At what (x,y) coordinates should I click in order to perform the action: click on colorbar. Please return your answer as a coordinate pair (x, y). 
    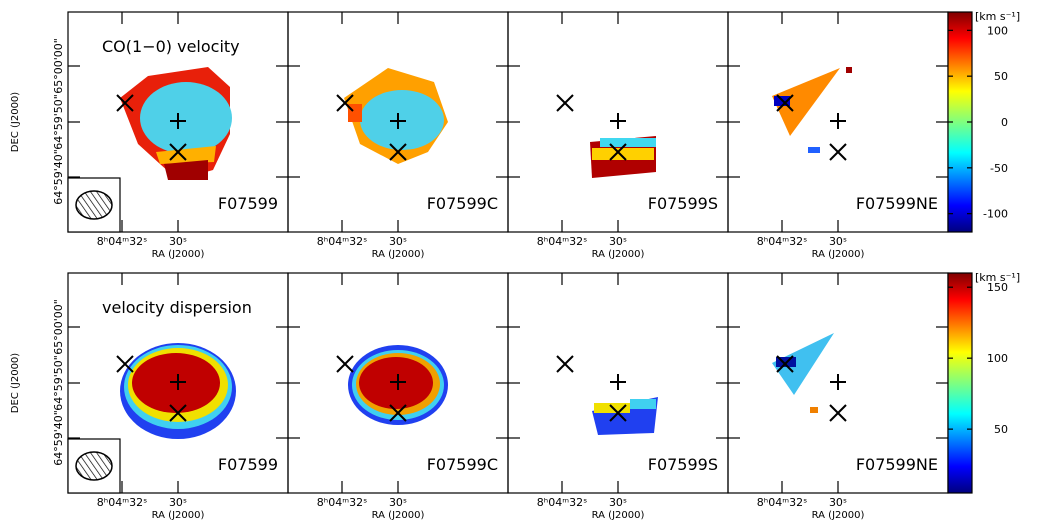
    Looking at the image, I should click on (960, 383).